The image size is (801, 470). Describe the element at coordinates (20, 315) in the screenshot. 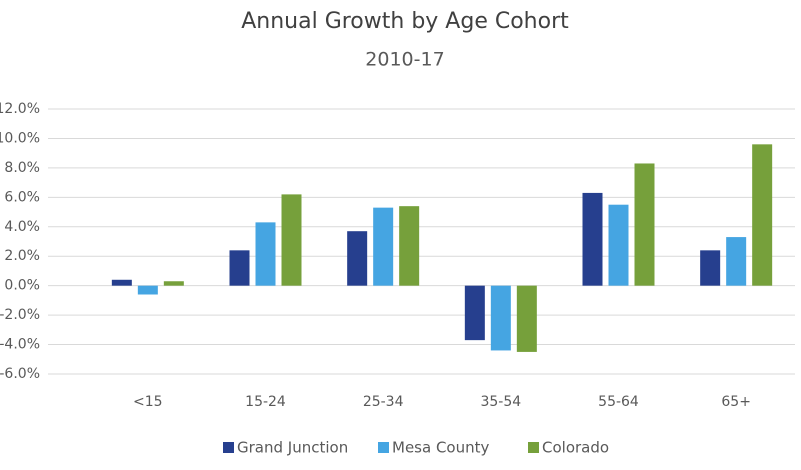

I see `y-tick-label: -2.0%` at that location.